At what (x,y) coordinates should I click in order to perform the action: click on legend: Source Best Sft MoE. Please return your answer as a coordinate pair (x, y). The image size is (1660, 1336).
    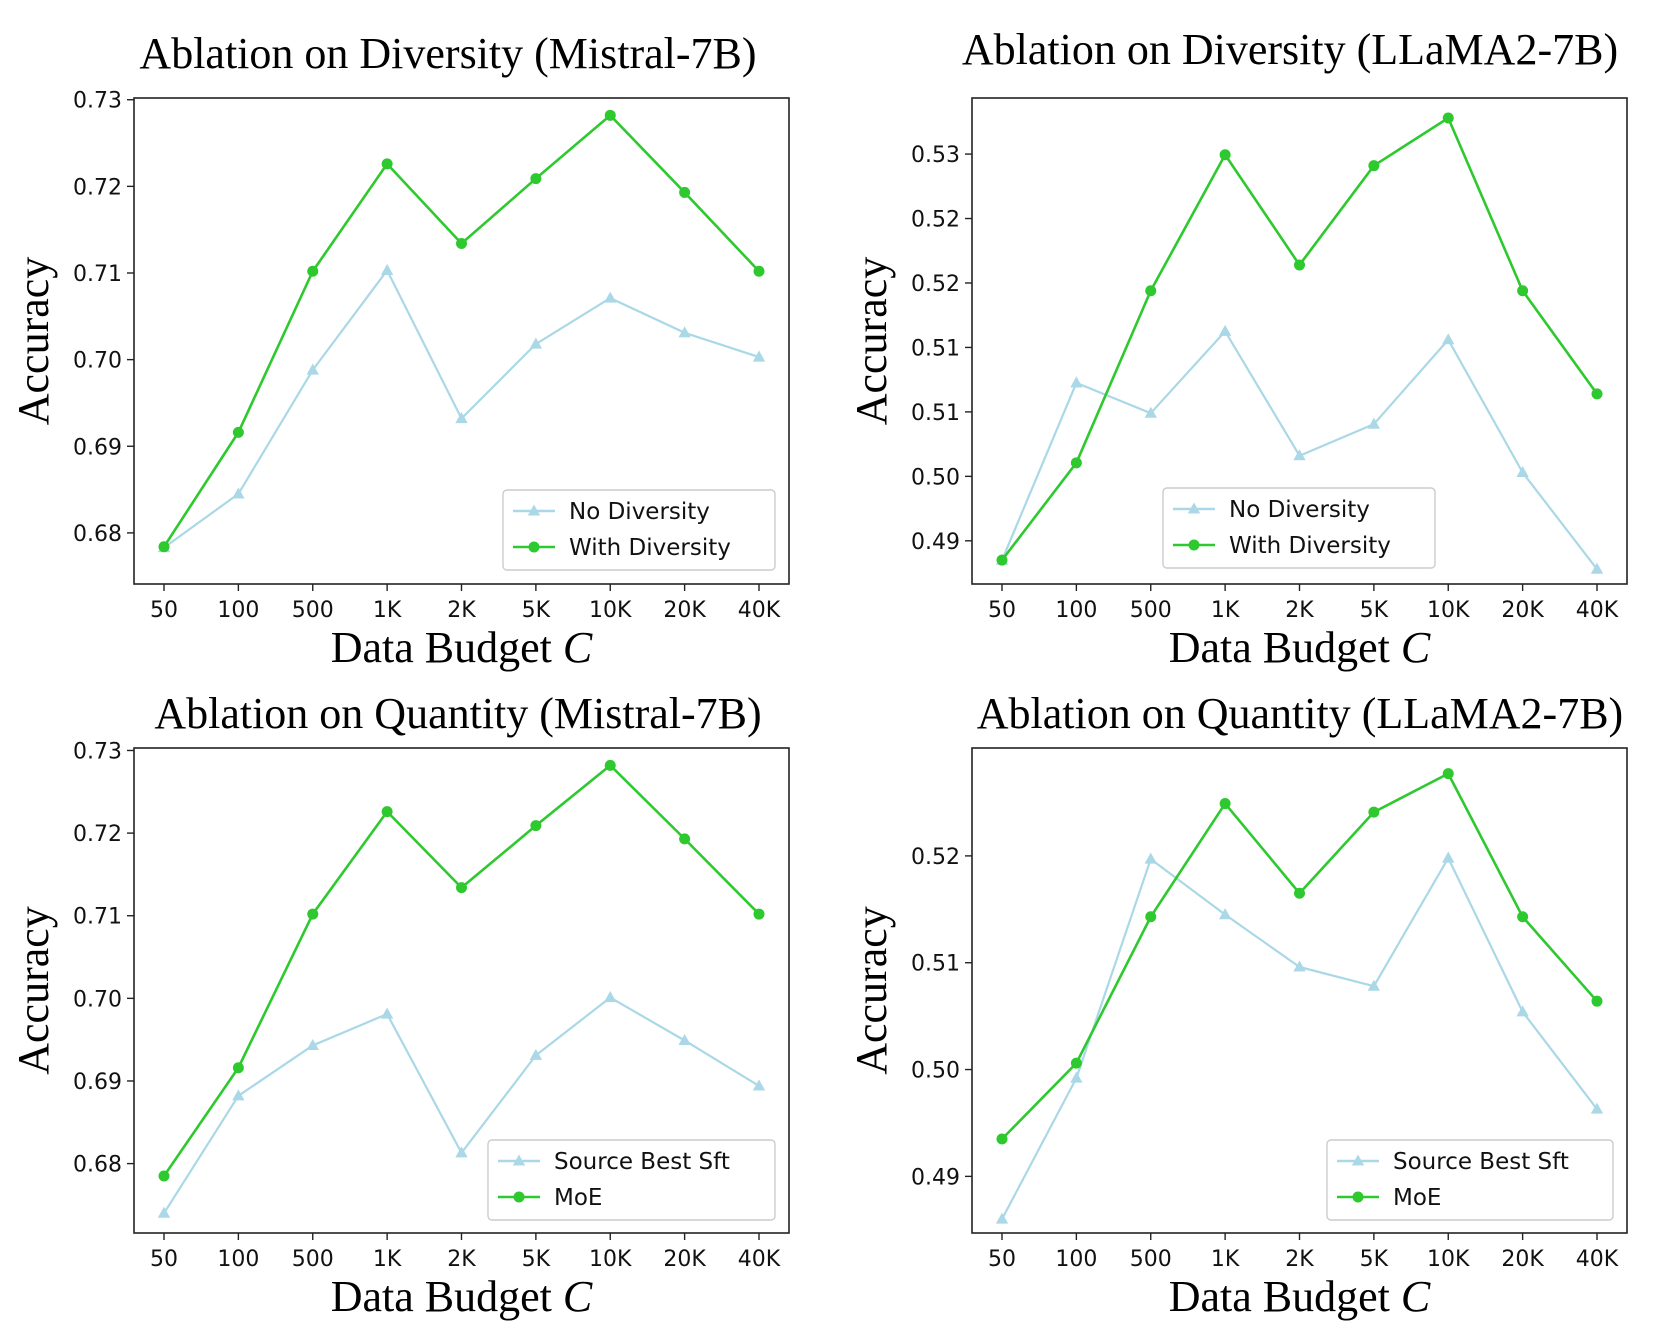
    Looking at the image, I should click on (1470, 1180).